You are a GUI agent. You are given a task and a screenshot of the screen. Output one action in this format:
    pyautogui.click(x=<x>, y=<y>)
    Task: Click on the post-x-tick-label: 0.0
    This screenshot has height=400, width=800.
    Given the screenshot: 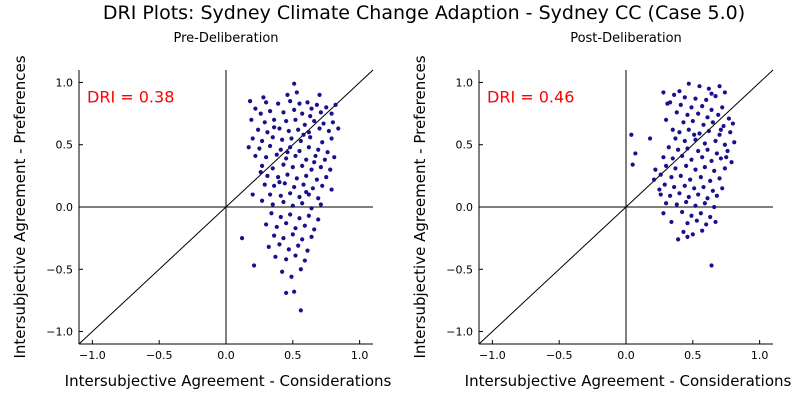 What is the action you would take?
    pyautogui.click(x=626, y=355)
    